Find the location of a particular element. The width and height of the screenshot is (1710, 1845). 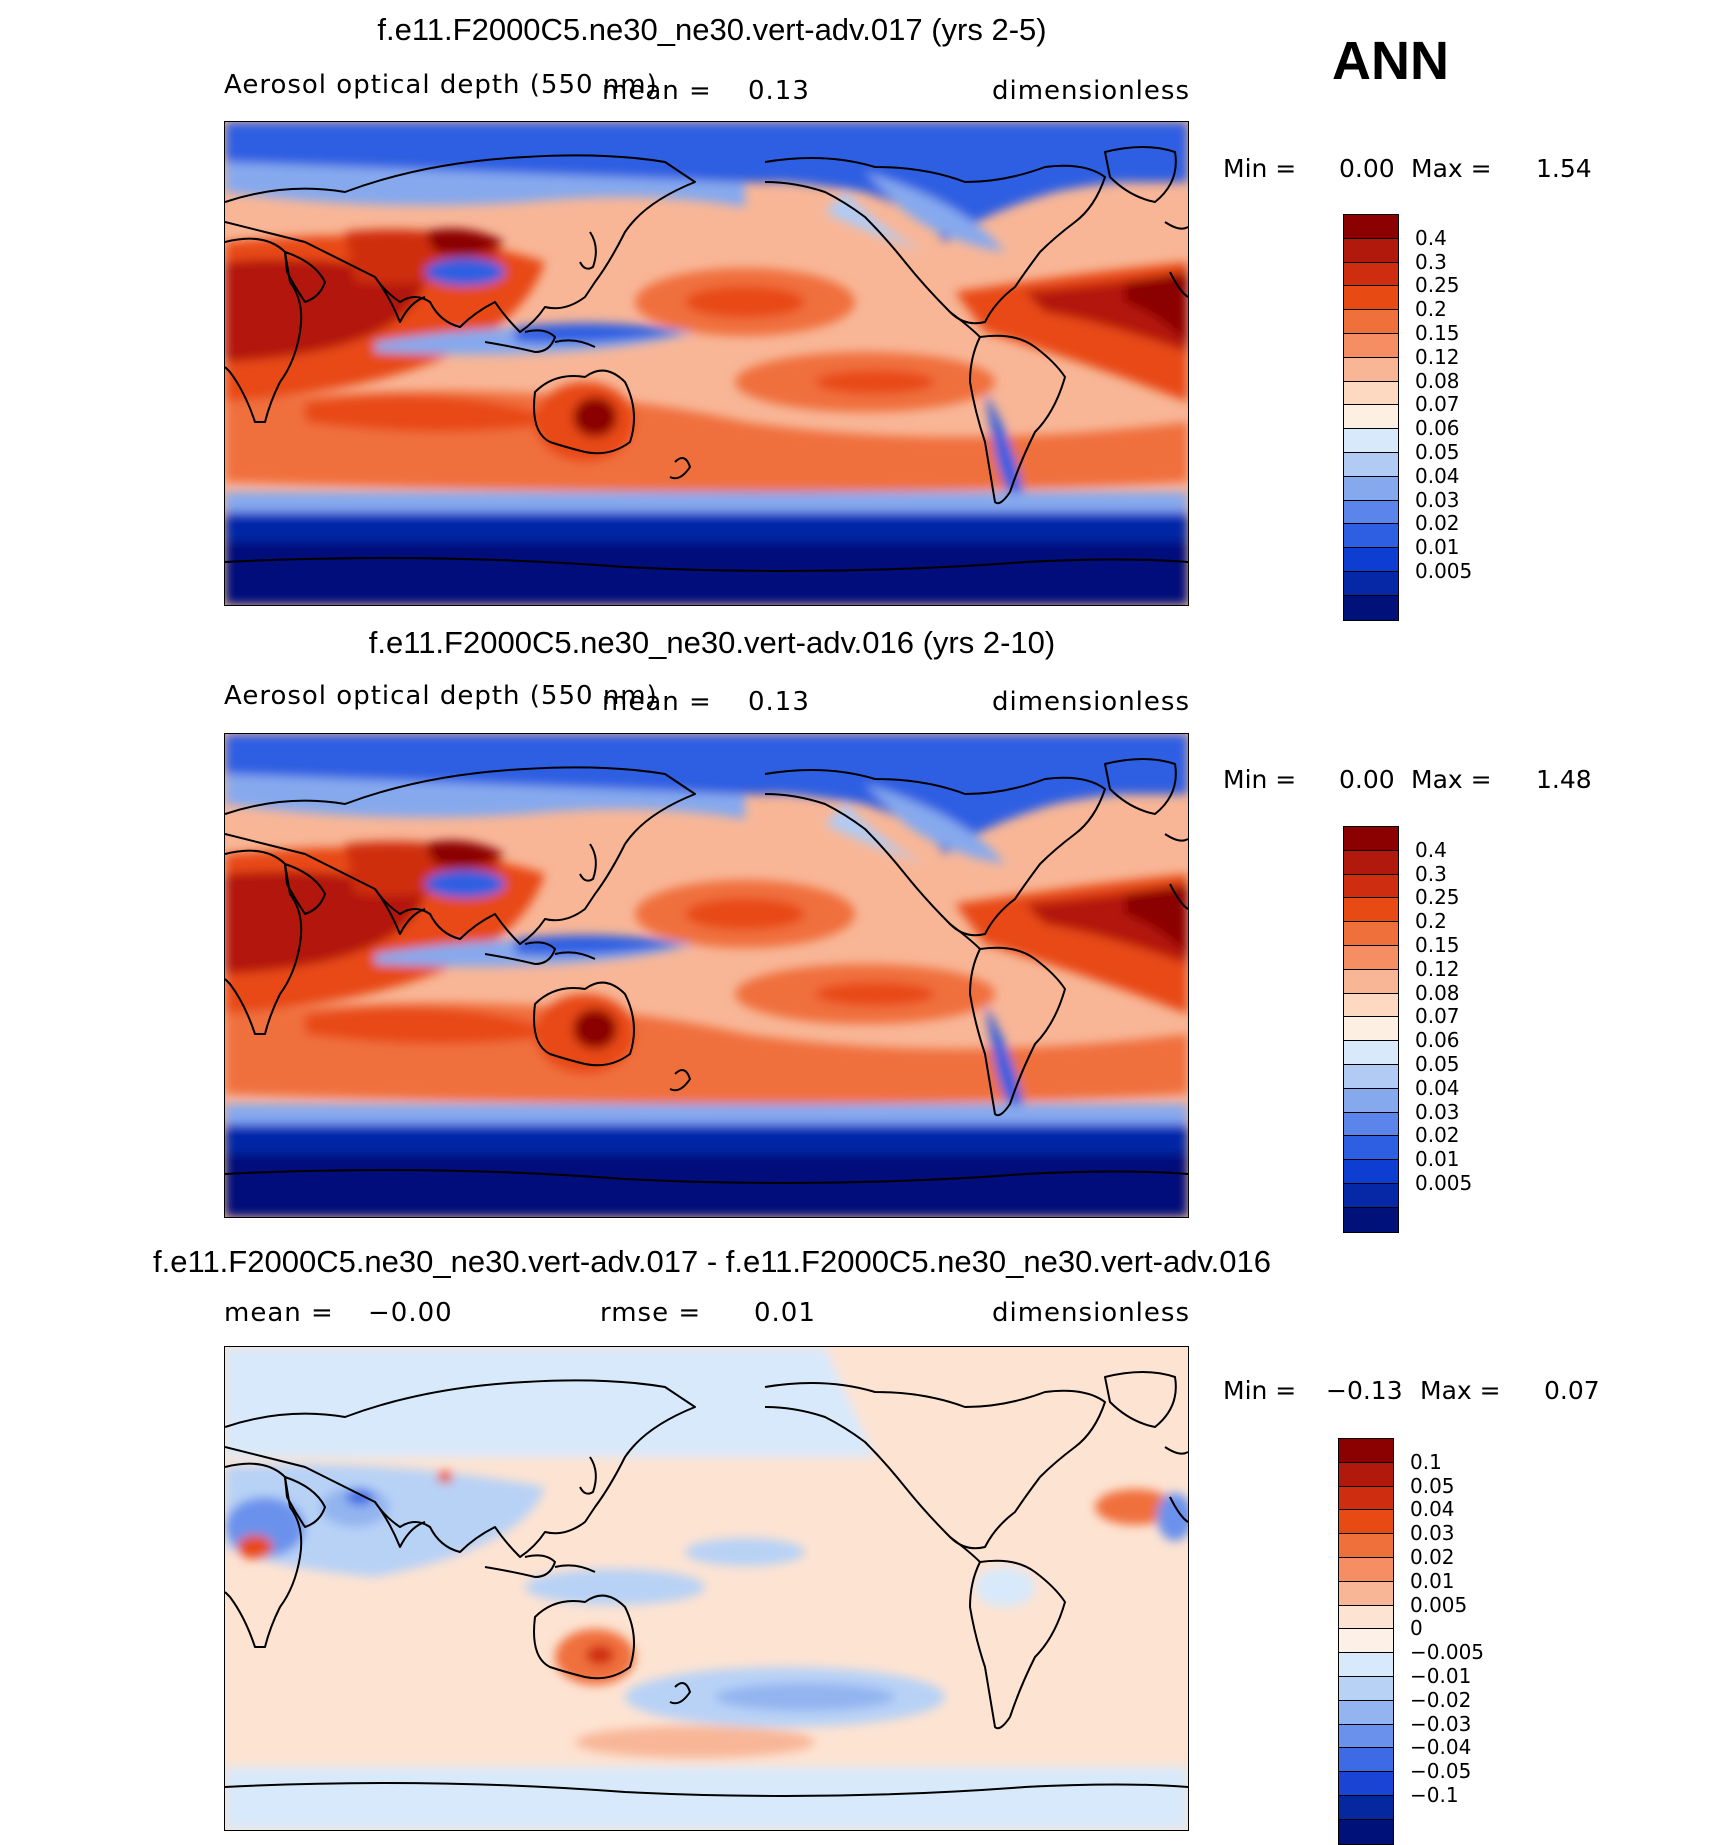

panel-2-min-label: Min = is located at coordinates (1260, 779).